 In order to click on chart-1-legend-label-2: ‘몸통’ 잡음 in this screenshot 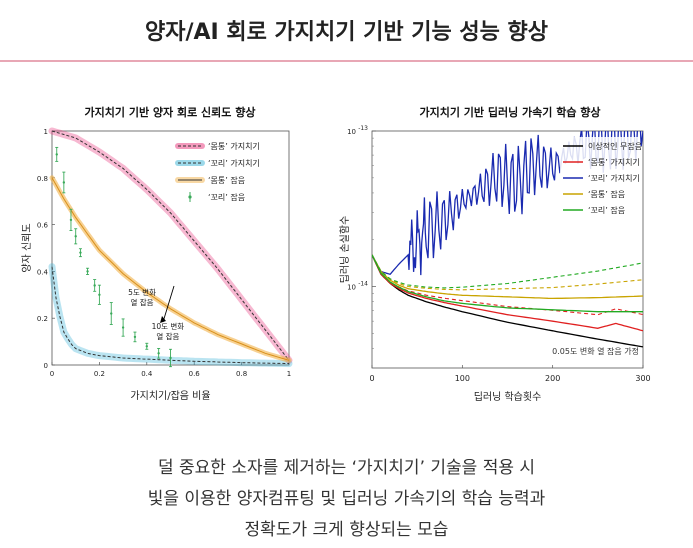, I will do `click(226, 180)`.